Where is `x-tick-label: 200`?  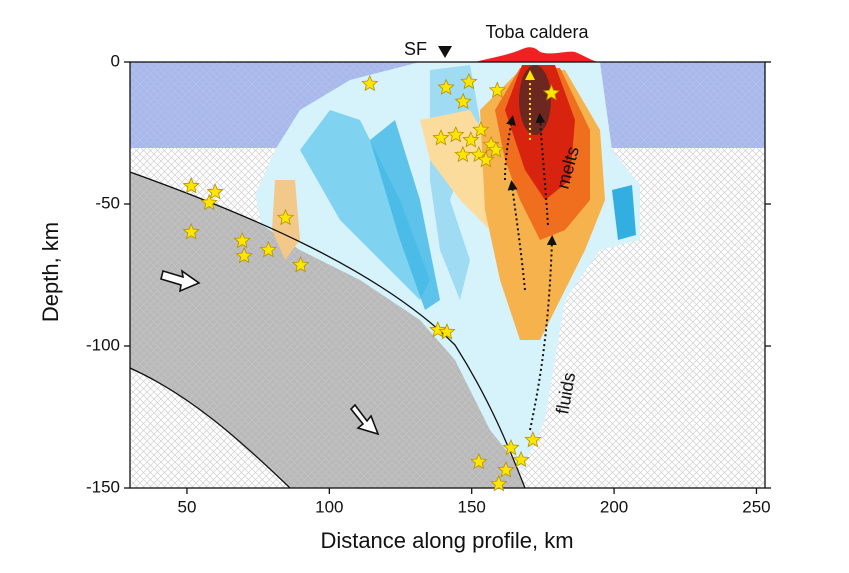 x-tick-label: 200 is located at coordinates (614, 506).